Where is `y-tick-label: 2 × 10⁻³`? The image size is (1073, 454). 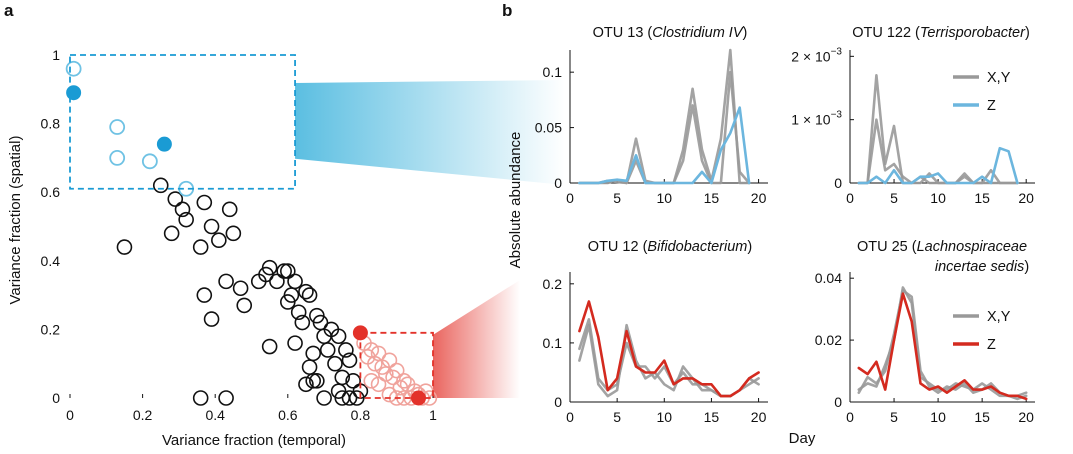 y-tick-label: 2 × 10⁻³ is located at coordinates (816, 55).